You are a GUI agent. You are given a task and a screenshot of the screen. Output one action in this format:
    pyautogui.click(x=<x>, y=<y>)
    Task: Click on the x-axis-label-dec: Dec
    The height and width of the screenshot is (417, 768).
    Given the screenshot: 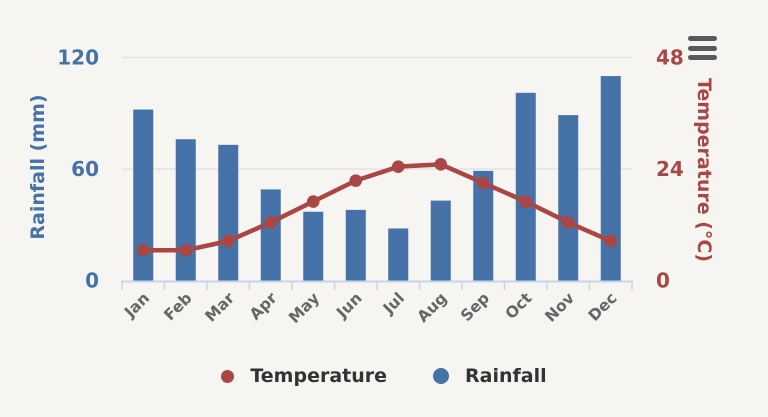 What is the action you would take?
    pyautogui.click(x=603, y=307)
    